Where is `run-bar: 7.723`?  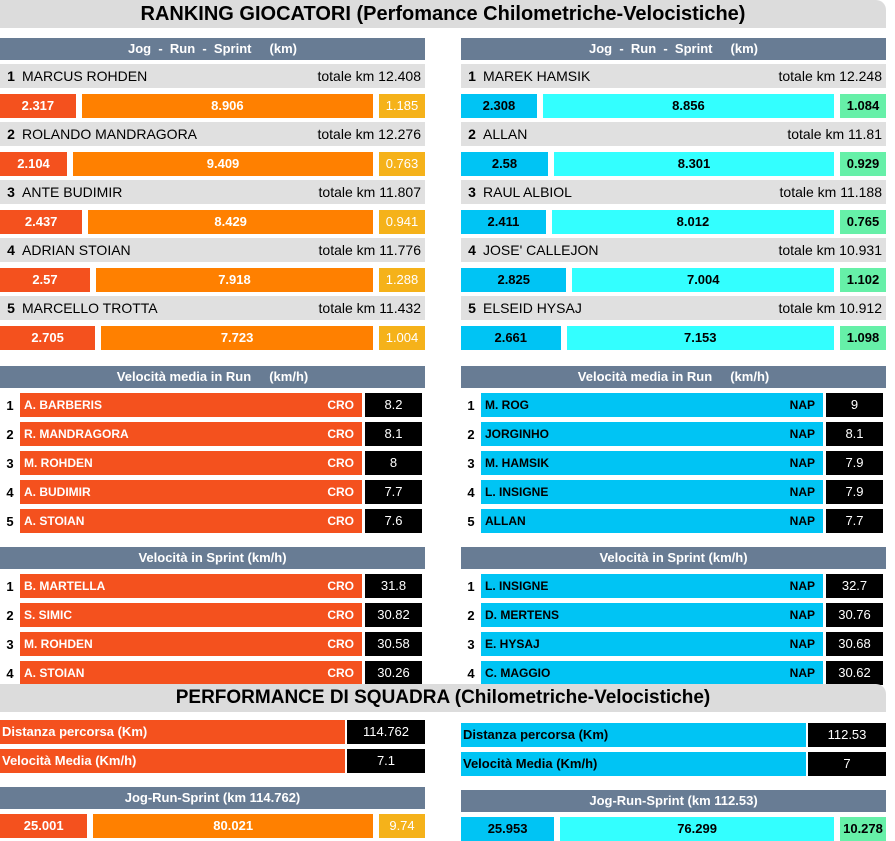
run-bar: 7.723 is located at coordinates (237, 338).